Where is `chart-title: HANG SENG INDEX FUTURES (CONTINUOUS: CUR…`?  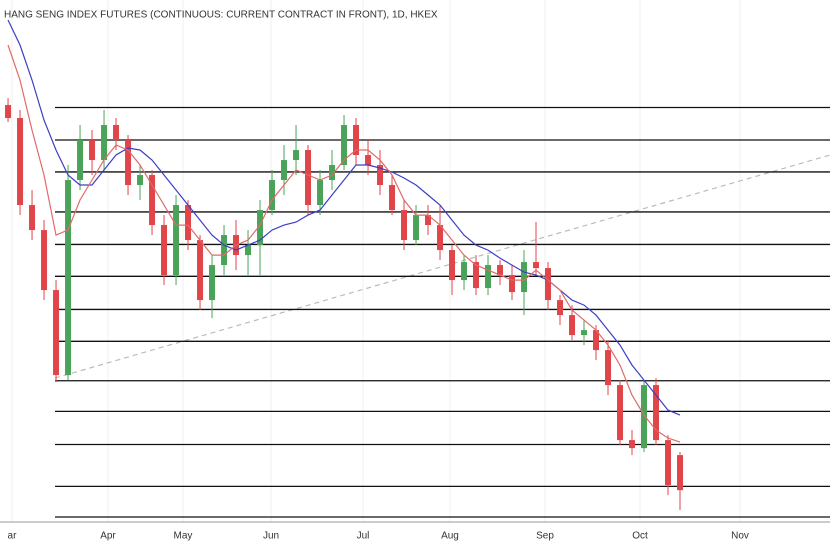 chart-title: HANG SENG INDEX FUTURES (CONTINUOUS: CUR… is located at coordinates (221, 15).